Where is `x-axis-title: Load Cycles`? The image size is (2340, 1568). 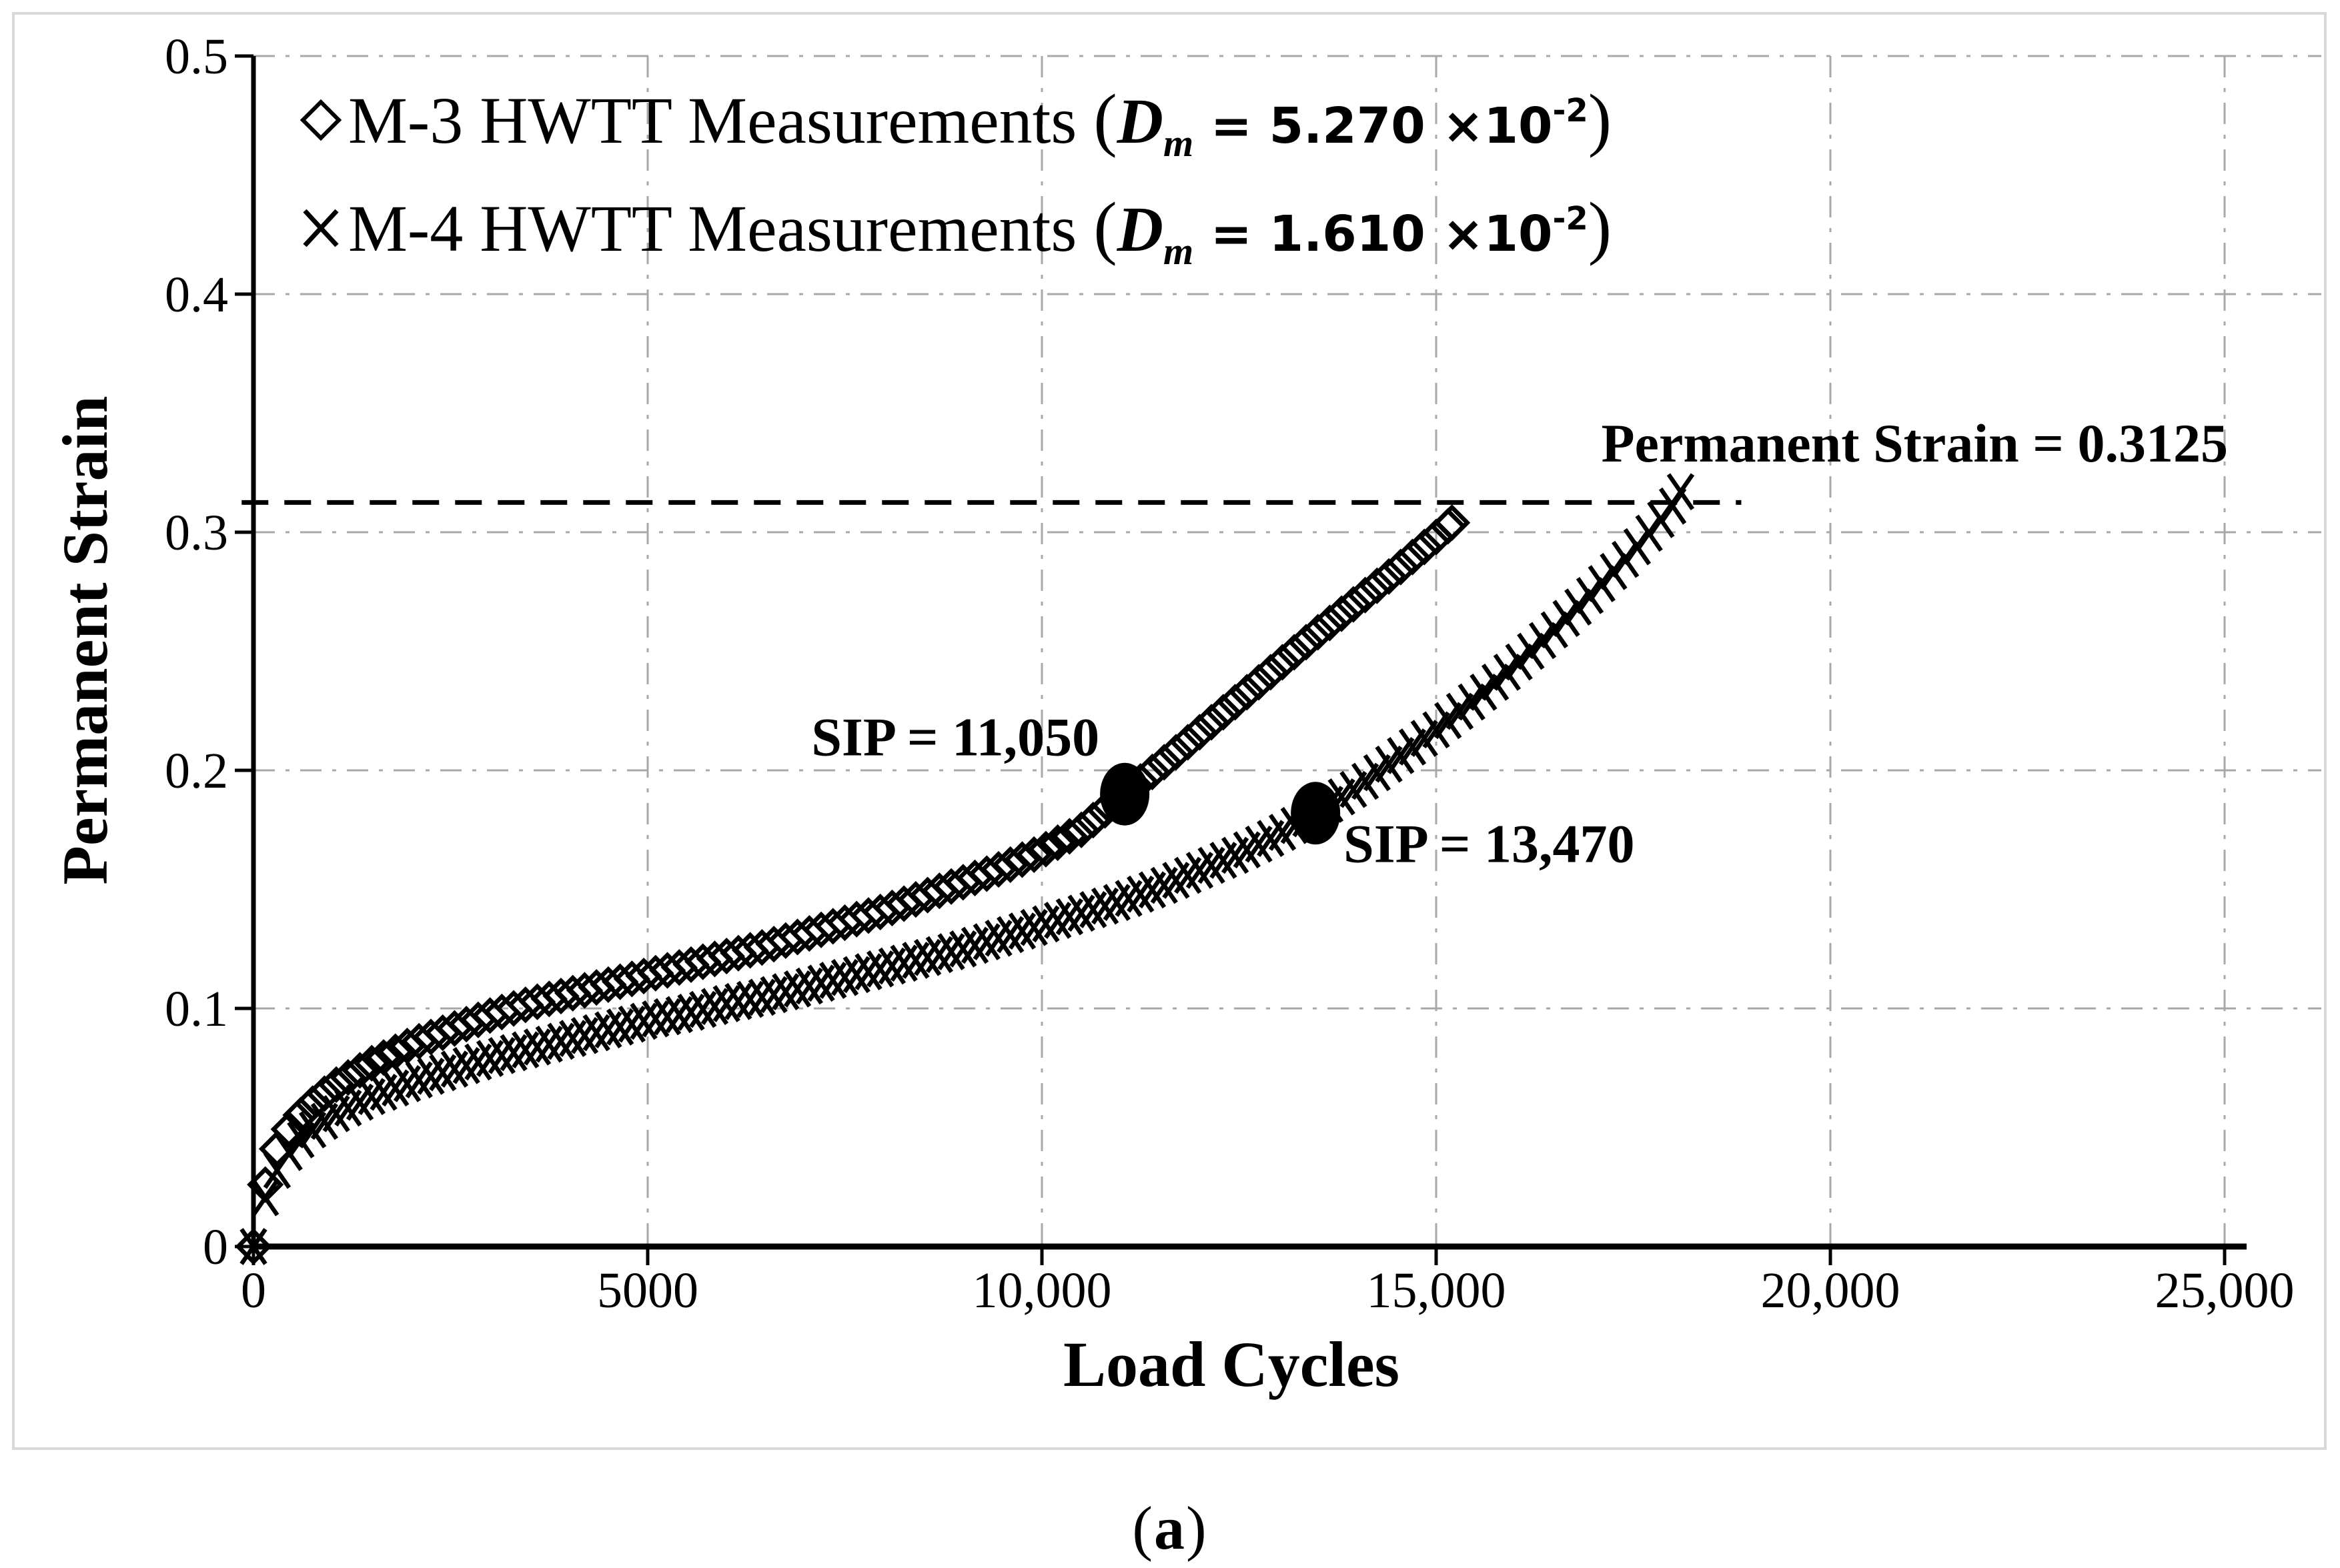 x-axis-title: Load Cycles is located at coordinates (1231, 1364).